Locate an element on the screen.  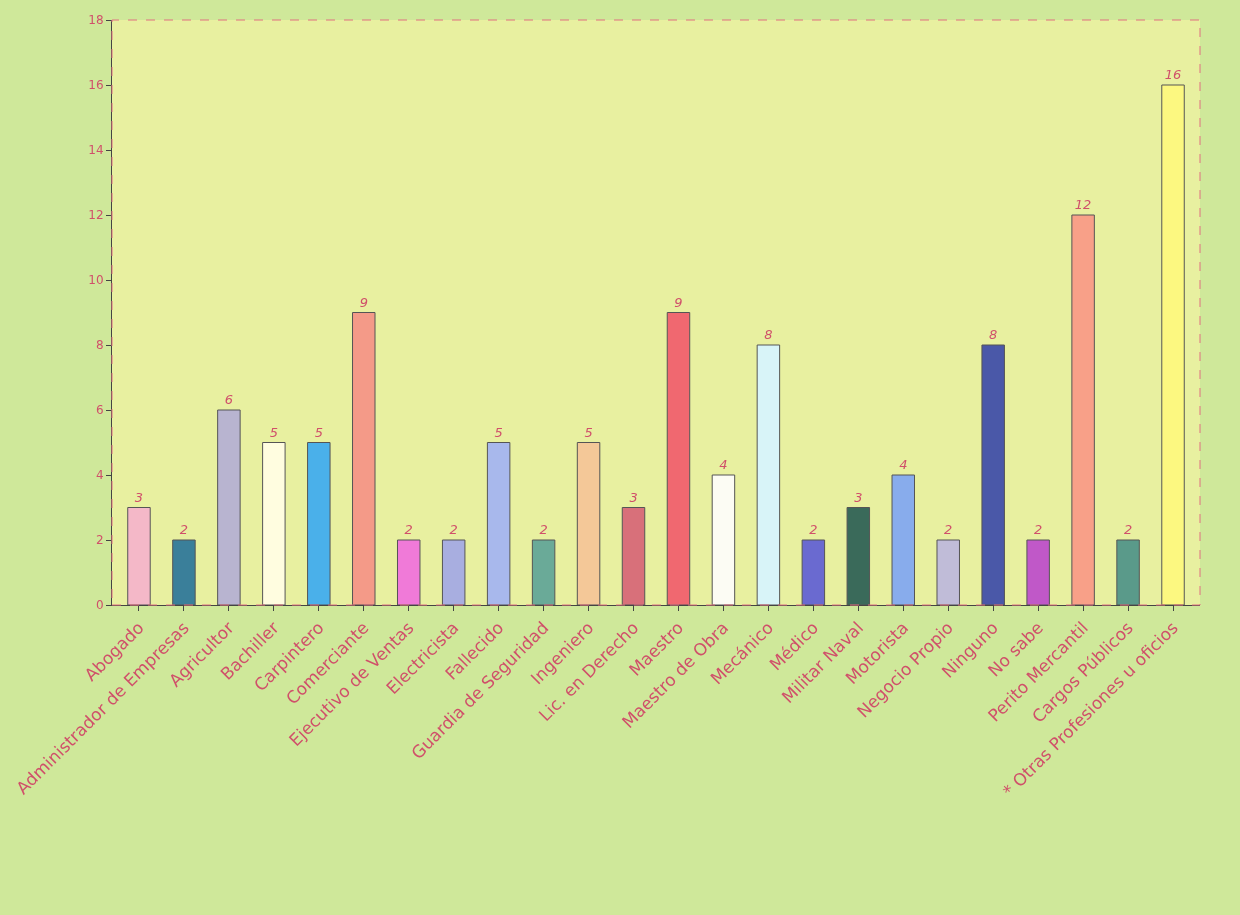
y-tick-label: 6 is located at coordinates (99, 410).